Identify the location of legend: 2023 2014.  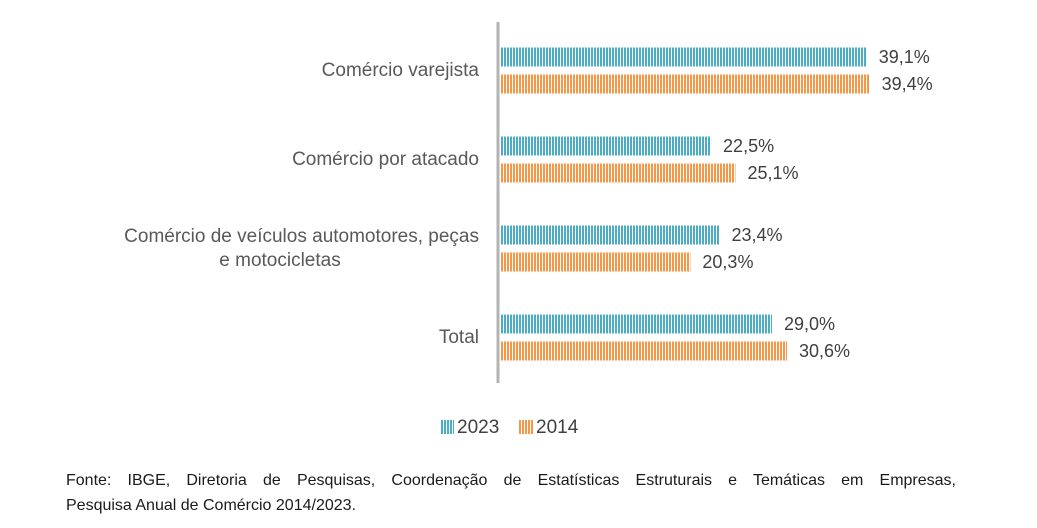
(509, 427).